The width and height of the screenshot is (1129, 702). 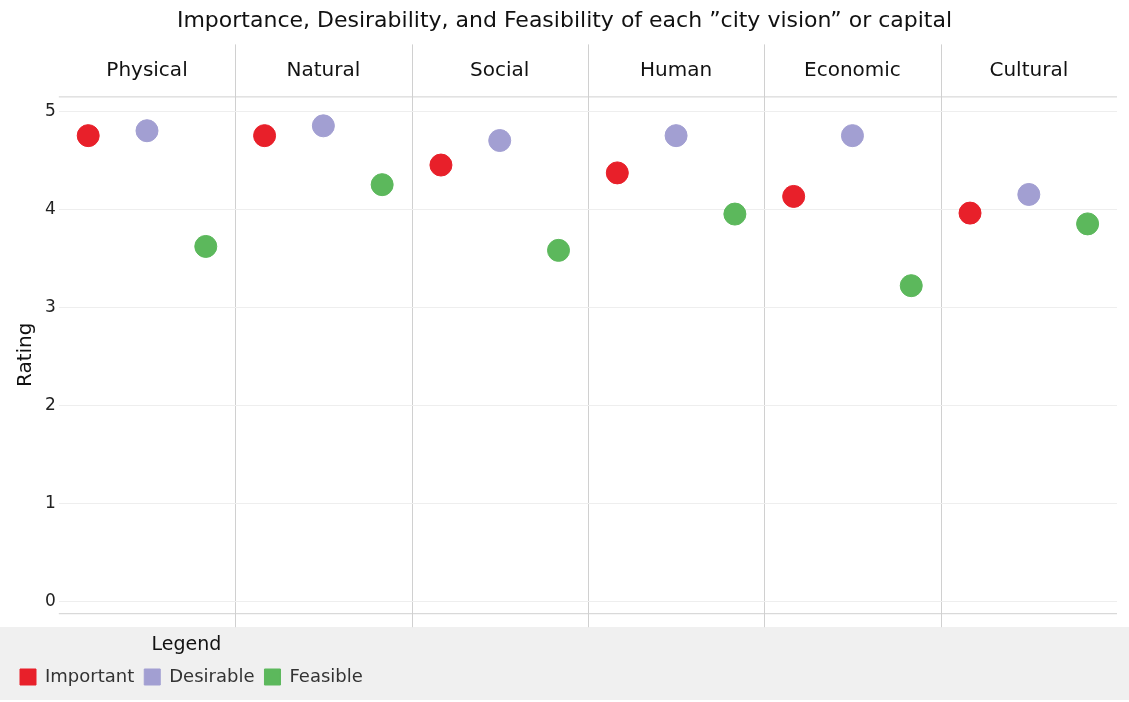 I want to click on x-tick-label: Economic, so click(x=852, y=68).